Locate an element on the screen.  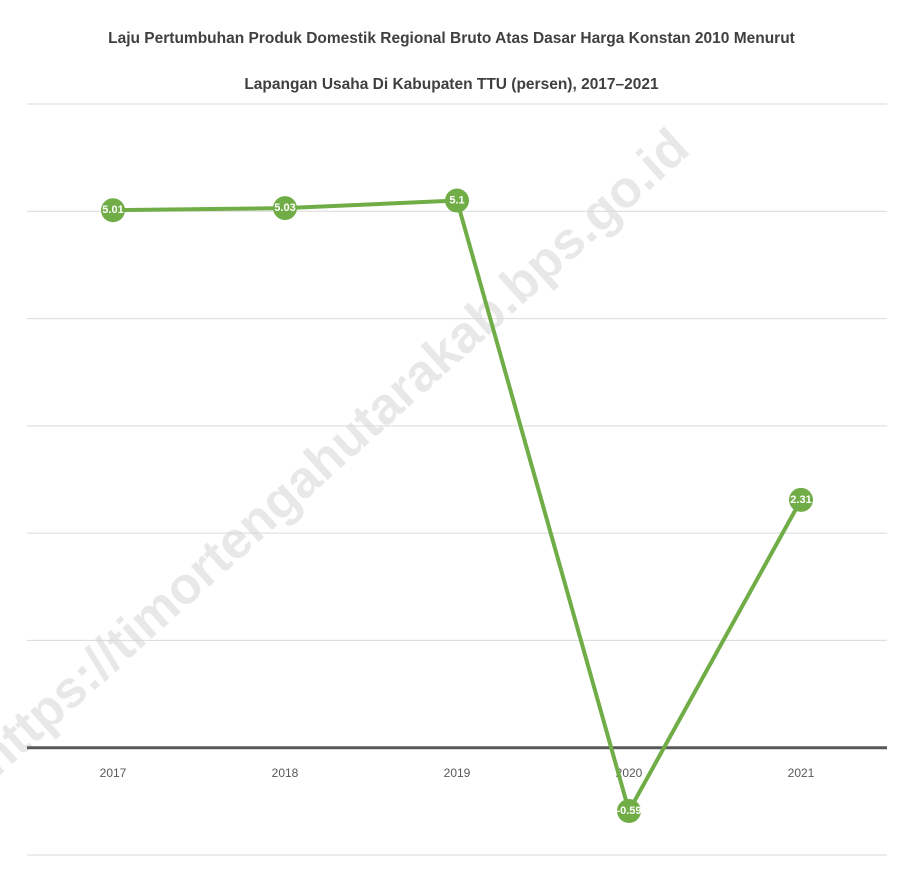
x-tick-label: 2018 is located at coordinates (285, 773).